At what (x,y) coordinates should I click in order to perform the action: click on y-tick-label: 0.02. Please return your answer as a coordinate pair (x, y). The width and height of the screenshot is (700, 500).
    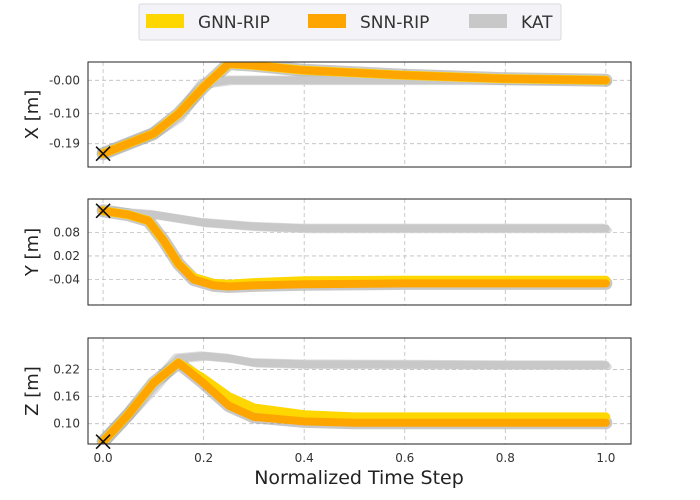
    Looking at the image, I should click on (66, 256).